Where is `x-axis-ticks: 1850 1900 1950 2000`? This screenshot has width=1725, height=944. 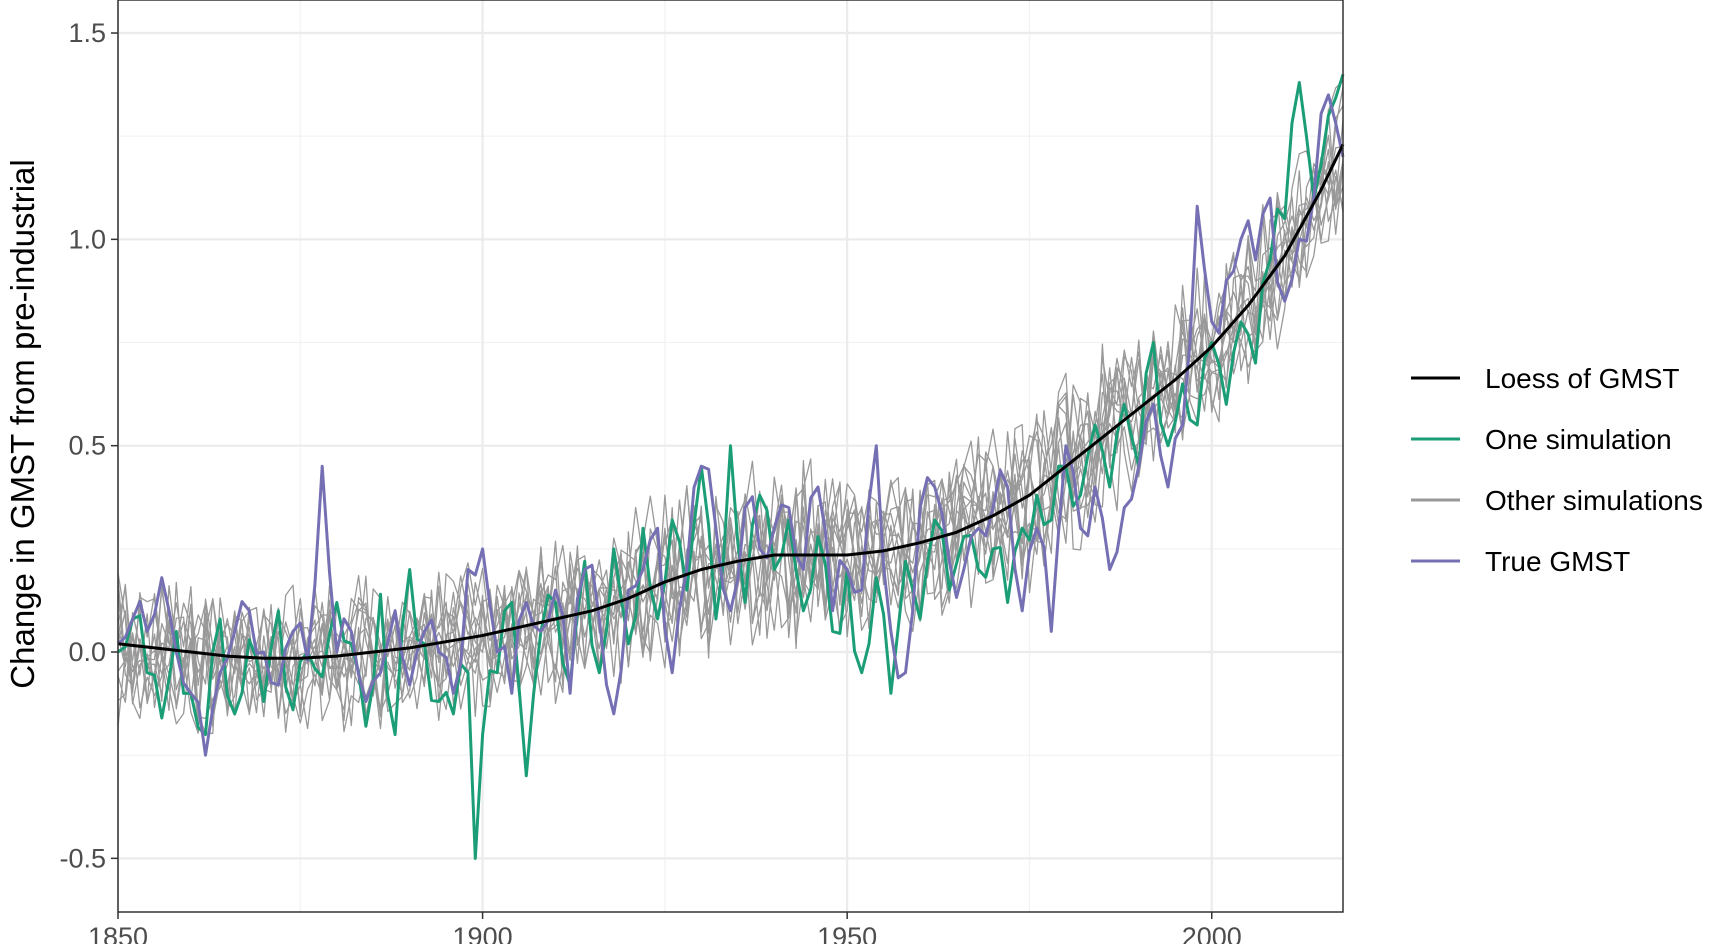 x-axis-ticks: 1850 1900 1950 2000 is located at coordinates (665, 928).